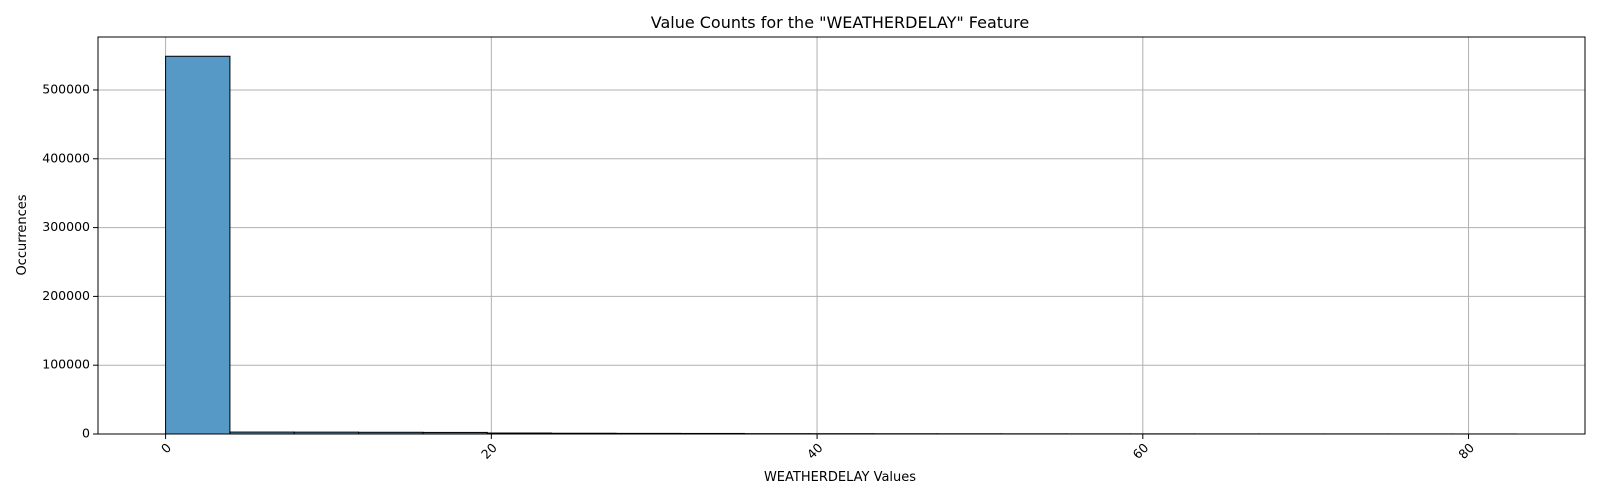 This screenshot has width=1600, height=500. Describe the element at coordinates (66, 295) in the screenshot. I see `y-tick-label: 200000` at that location.